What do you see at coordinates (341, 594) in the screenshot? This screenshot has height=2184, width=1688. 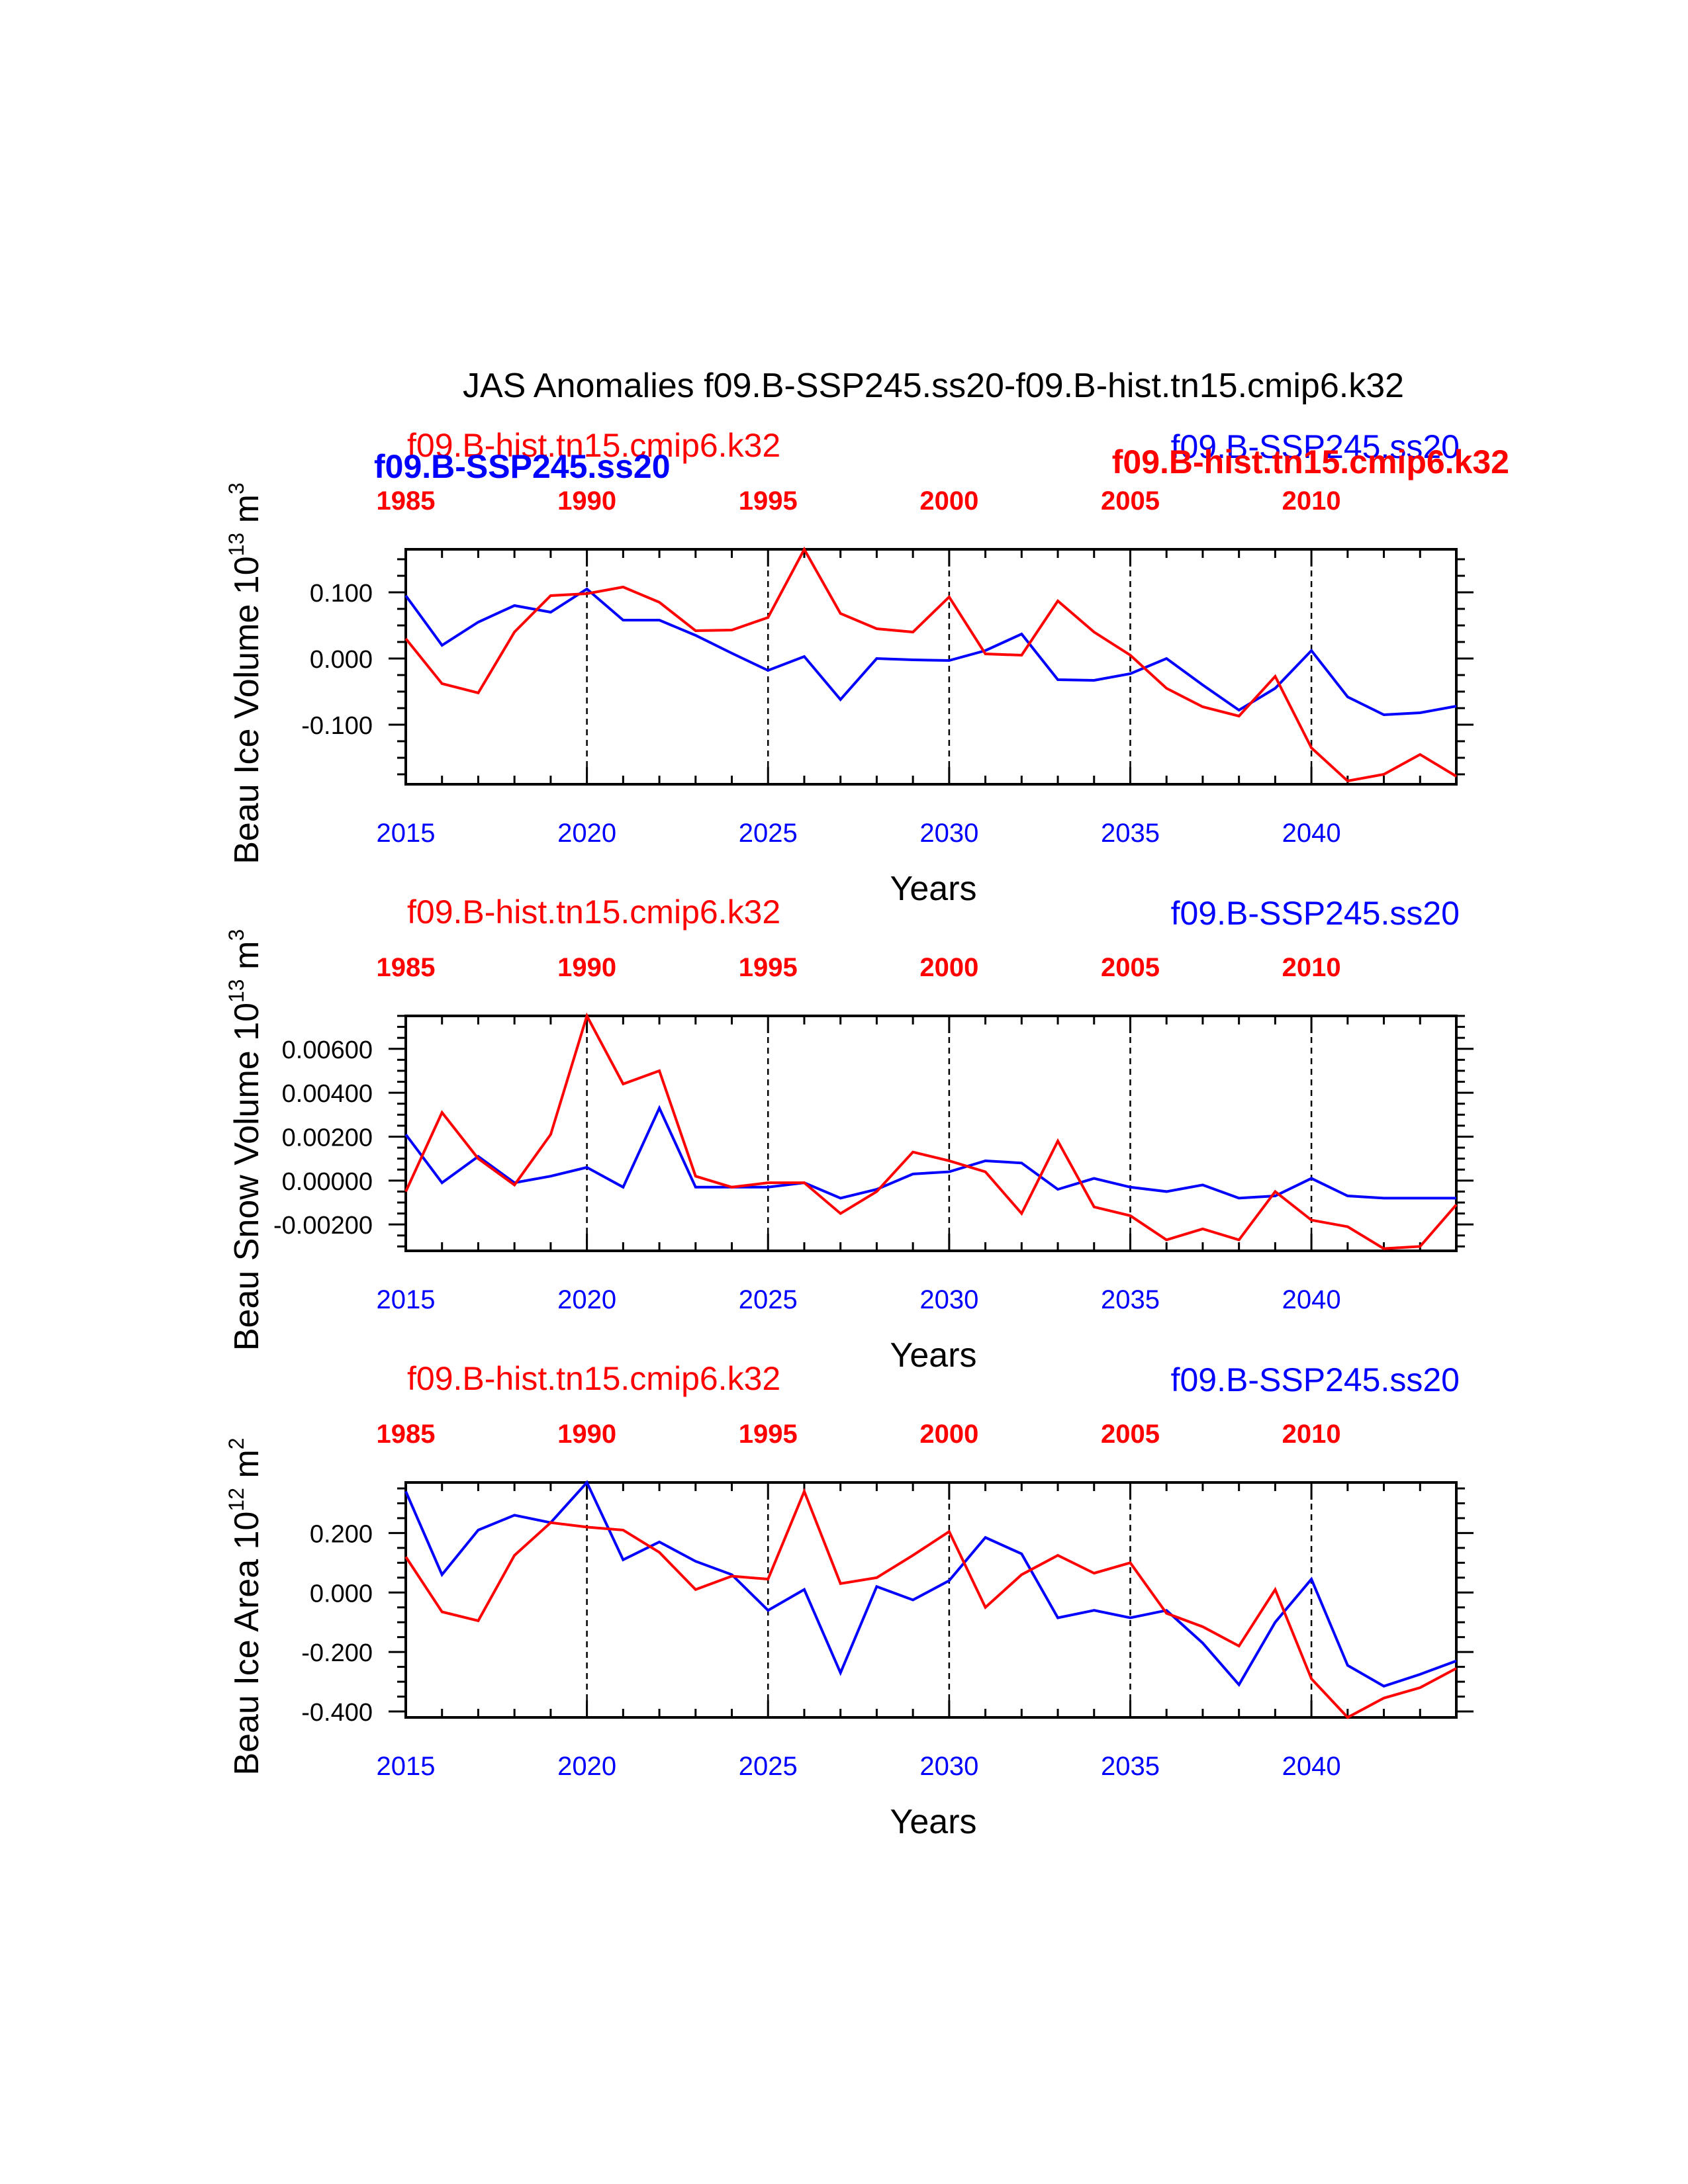 I see `y-tick-label: 0.100` at bounding box center [341, 594].